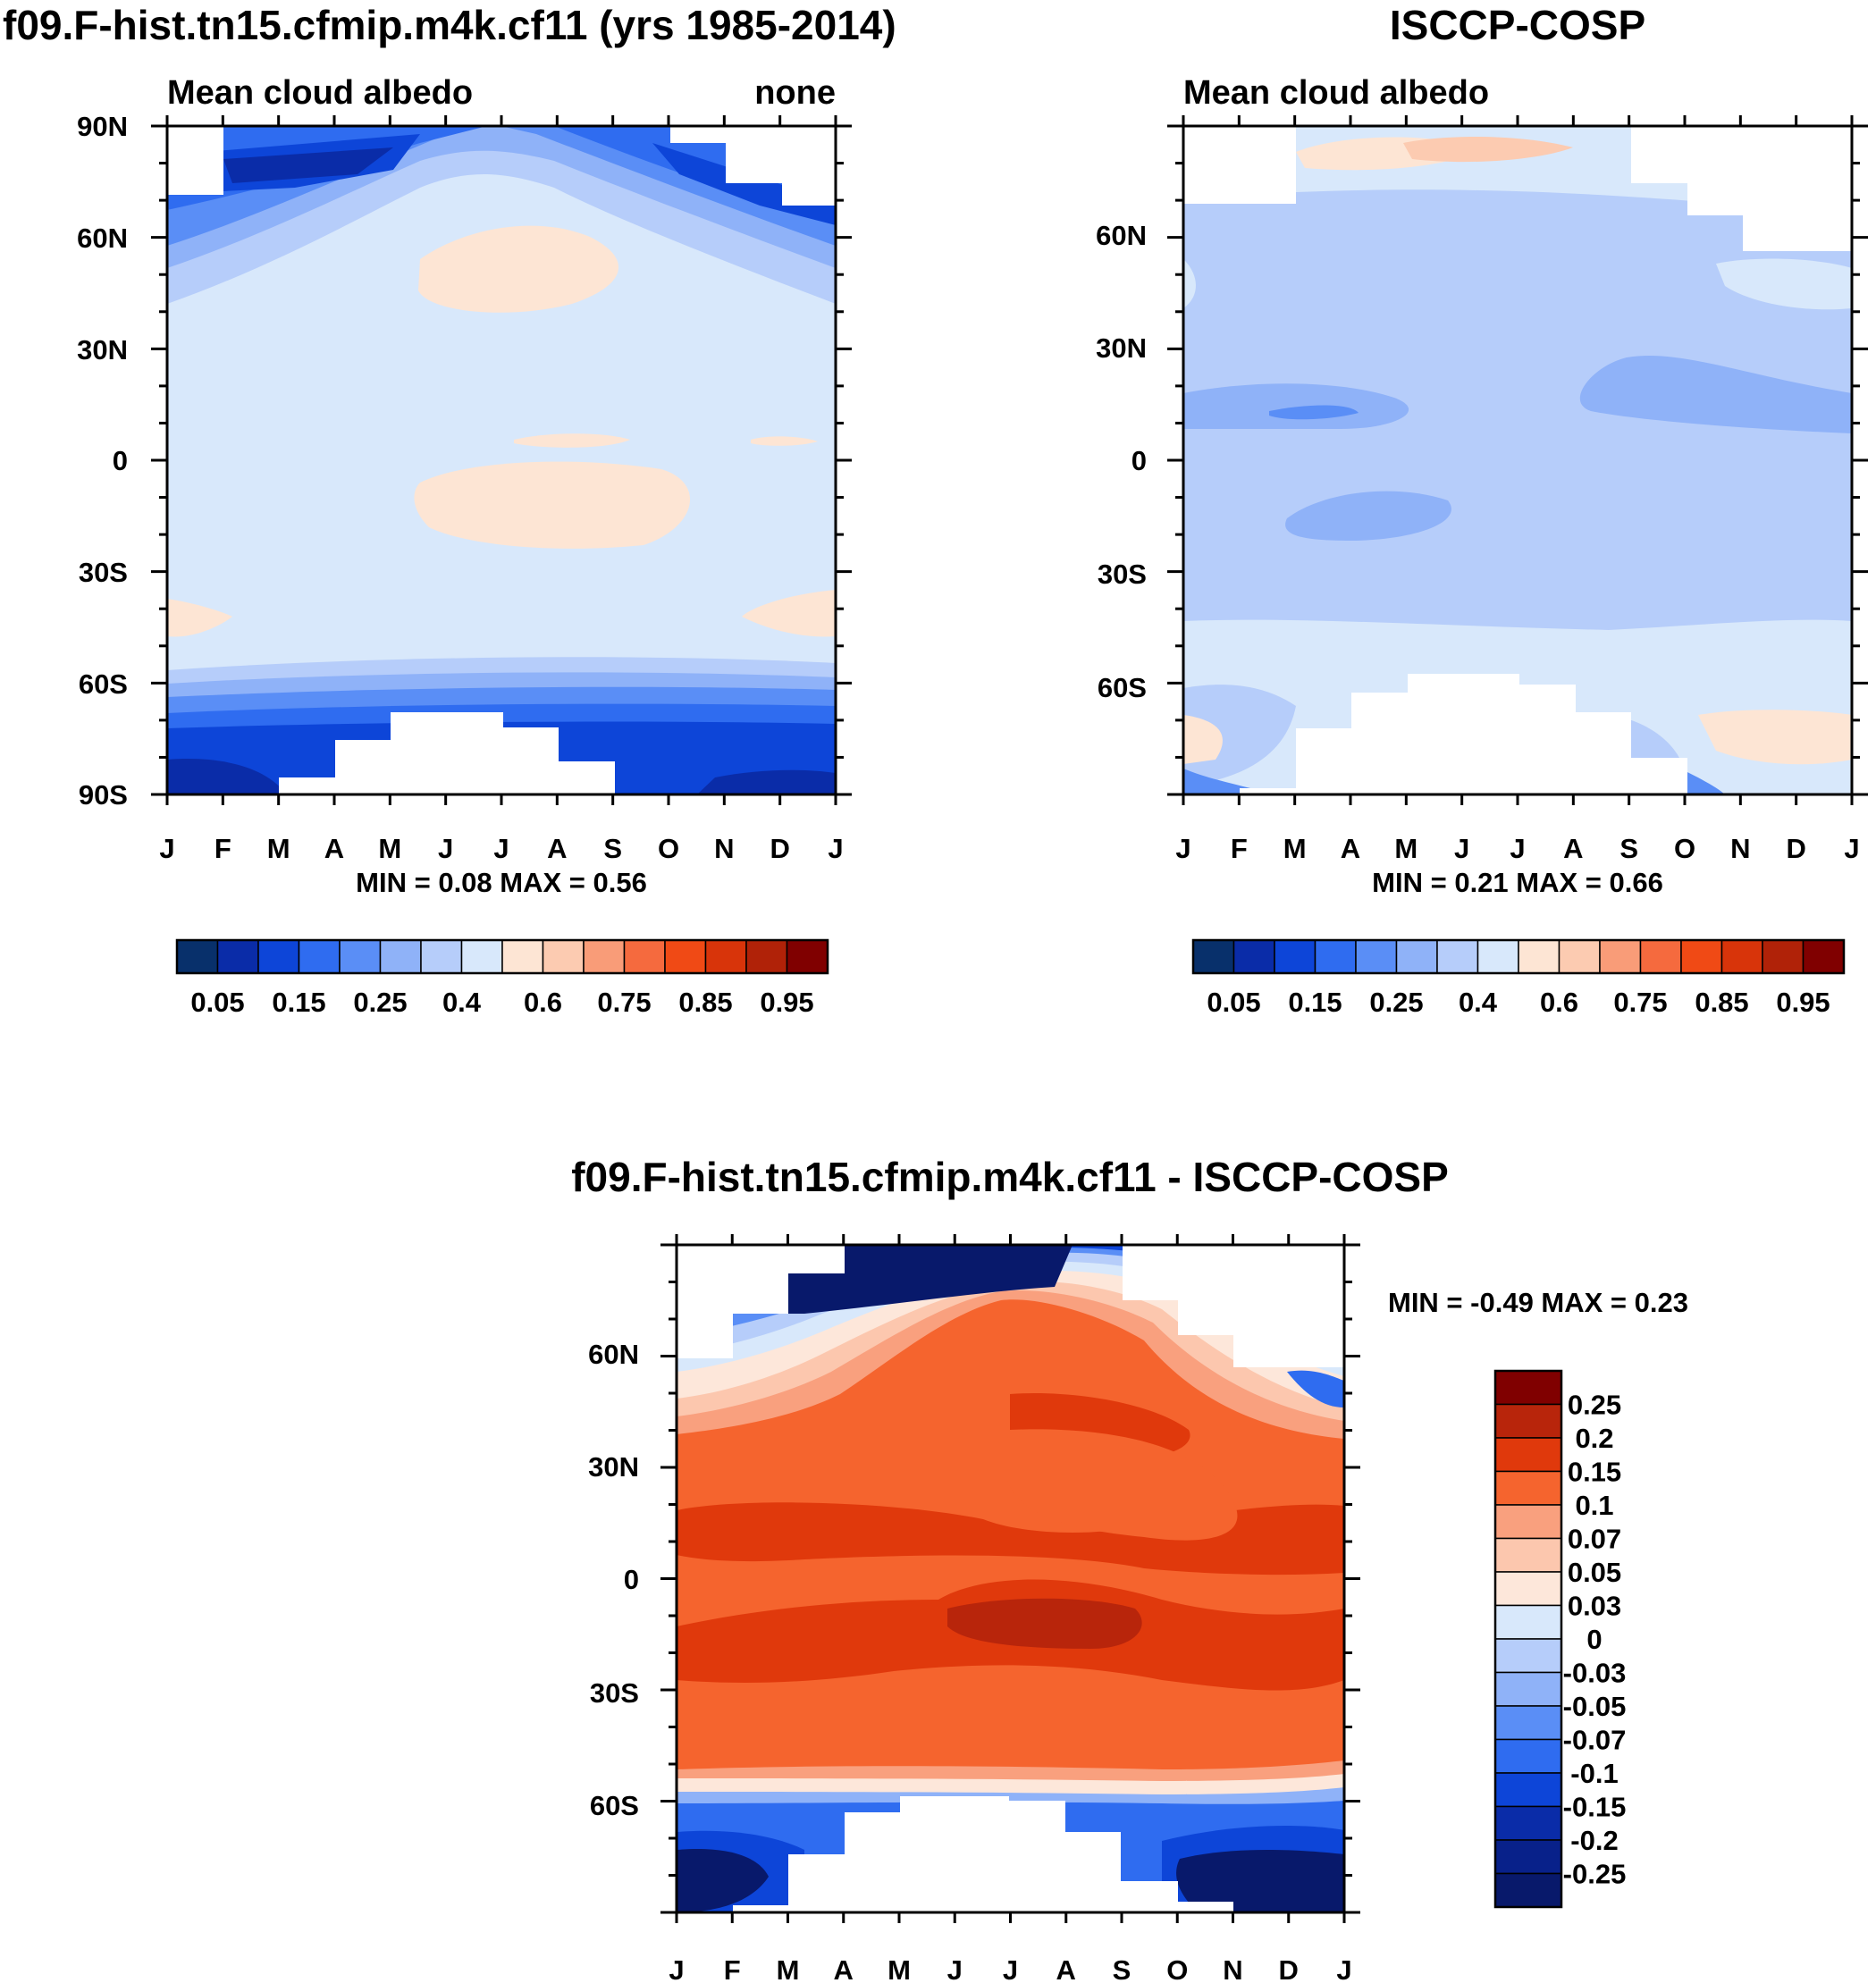  What do you see at coordinates (1595, 1741) in the screenshot?
I see `colorbar-label: -0.07` at bounding box center [1595, 1741].